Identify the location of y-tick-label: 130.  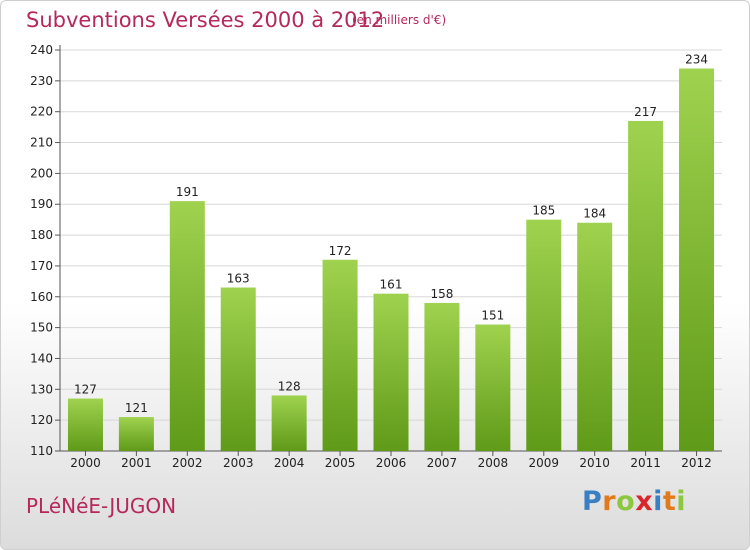
(41, 389).